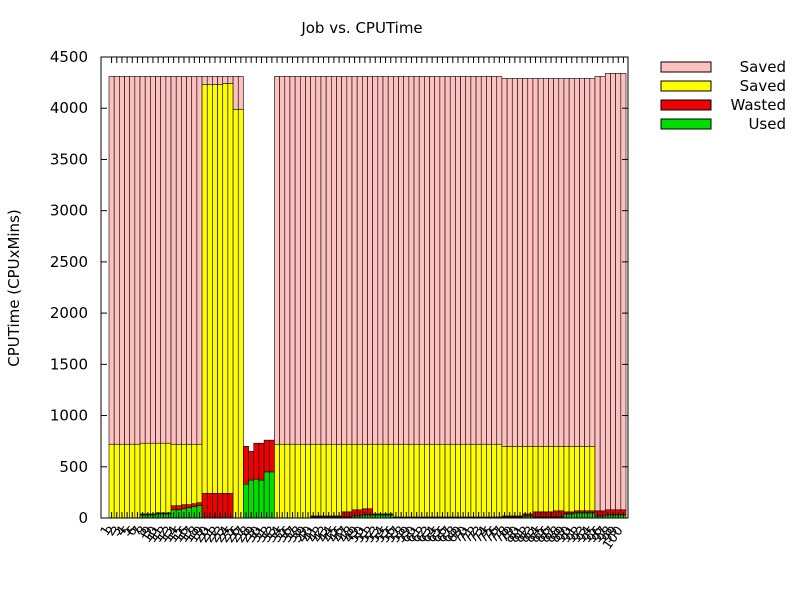 Image resolution: width=800 pixels, height=604 pixels. What do you see at coordinates (686, 86) in the screenshot?
I see `legend-swatch` at bounding box center [686, 86].